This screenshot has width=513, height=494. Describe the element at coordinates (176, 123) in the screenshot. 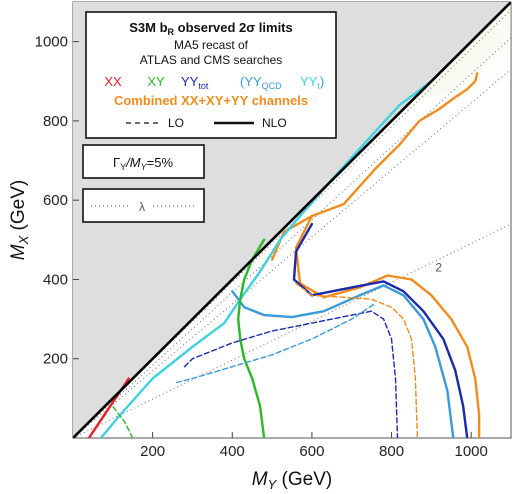

I see `legend-lo: LO` at that location.